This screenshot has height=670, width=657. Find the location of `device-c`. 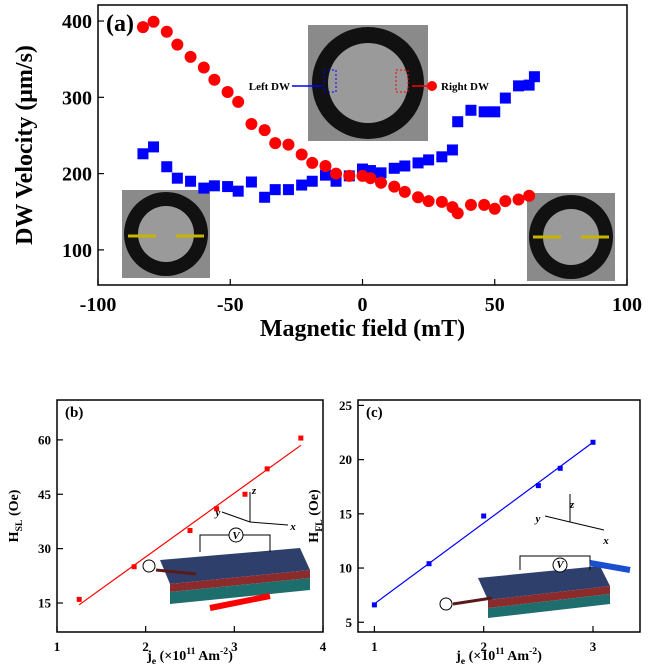

device-c is located at coordinates (535, 556).